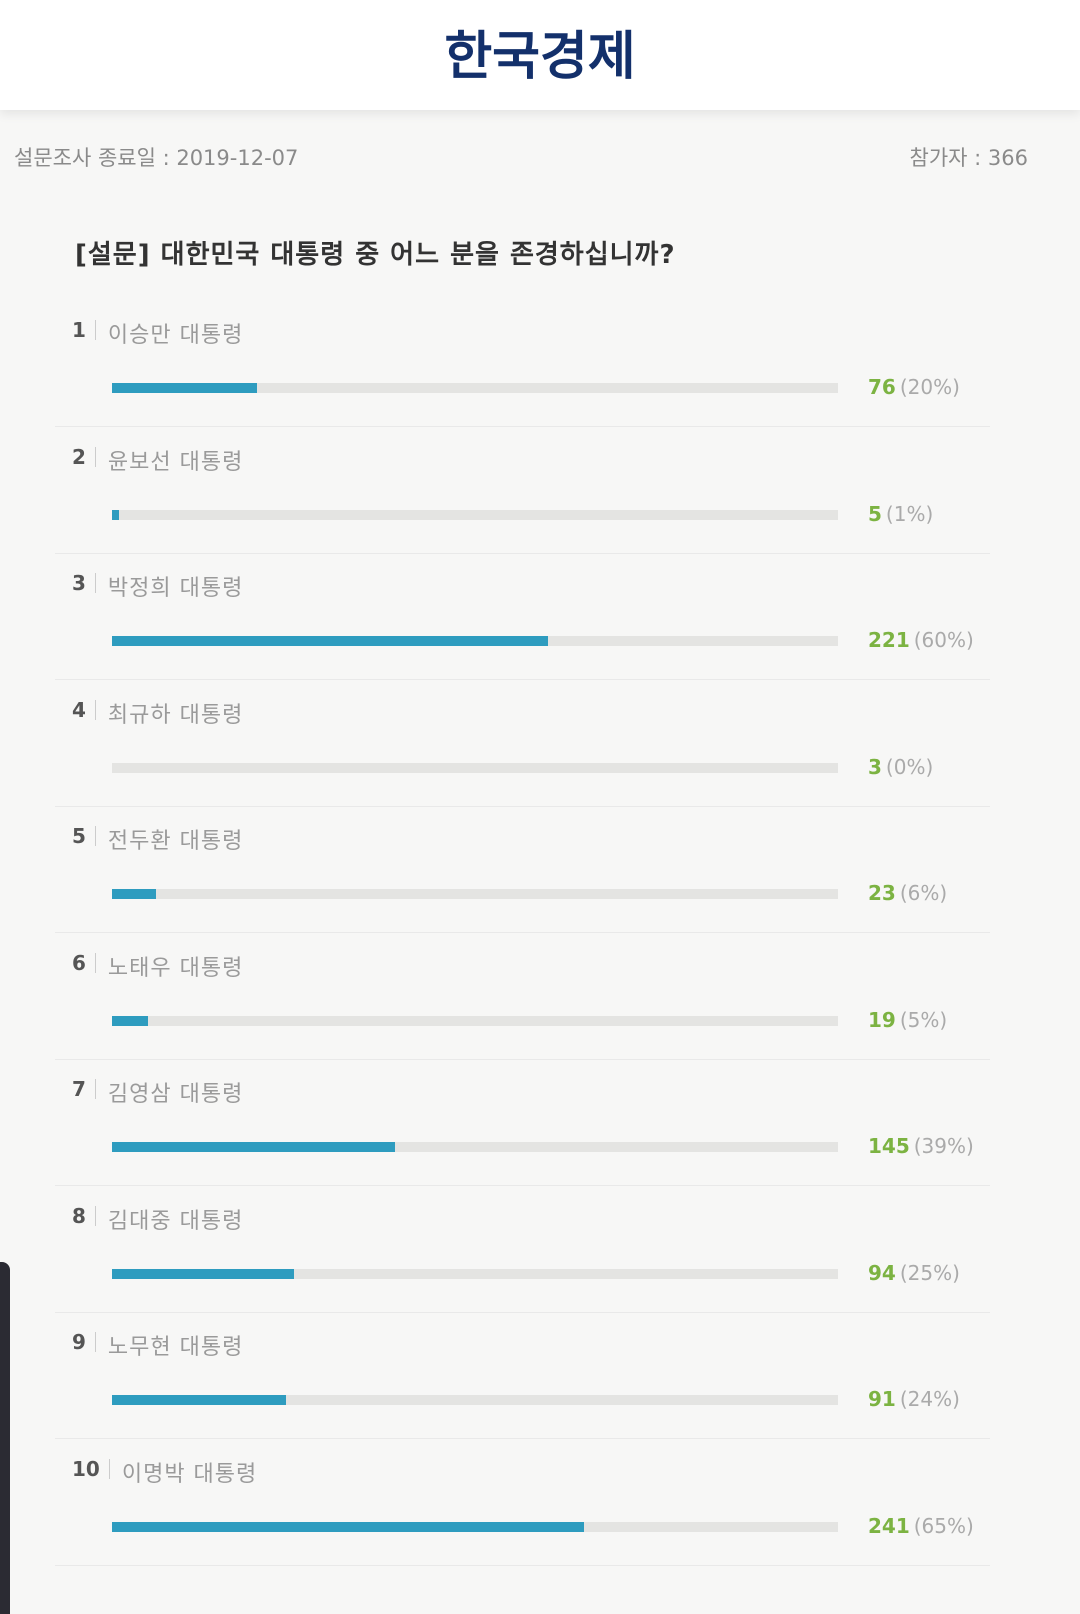 The image size is (1080, 1614). I want to click on vote-percent: (60%), so click(943, 640).